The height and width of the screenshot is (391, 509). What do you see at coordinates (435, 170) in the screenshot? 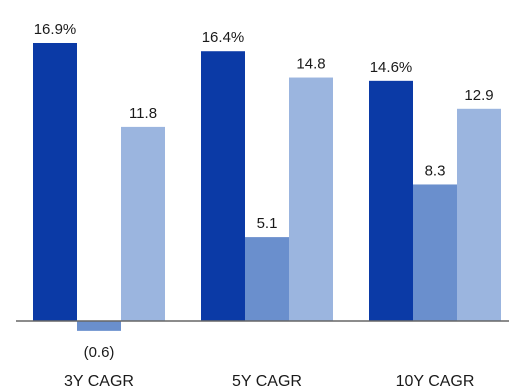
I see `data-label: 8.3` at bounding box center [435, 170].